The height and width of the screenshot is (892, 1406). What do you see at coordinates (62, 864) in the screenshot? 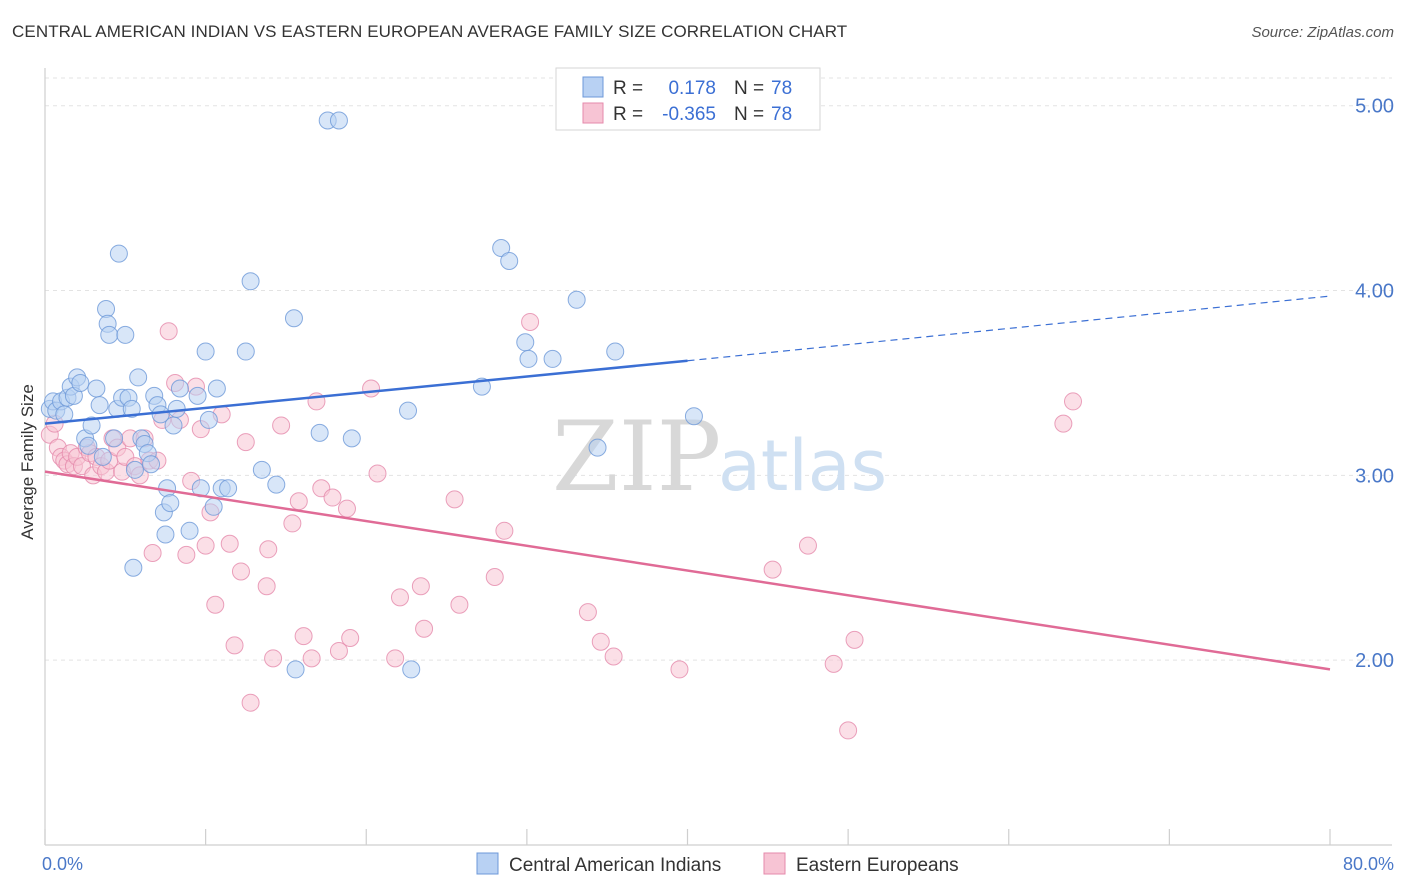
I see `x-tick-label-min: 0.0%` at bounding box center [62, 864].